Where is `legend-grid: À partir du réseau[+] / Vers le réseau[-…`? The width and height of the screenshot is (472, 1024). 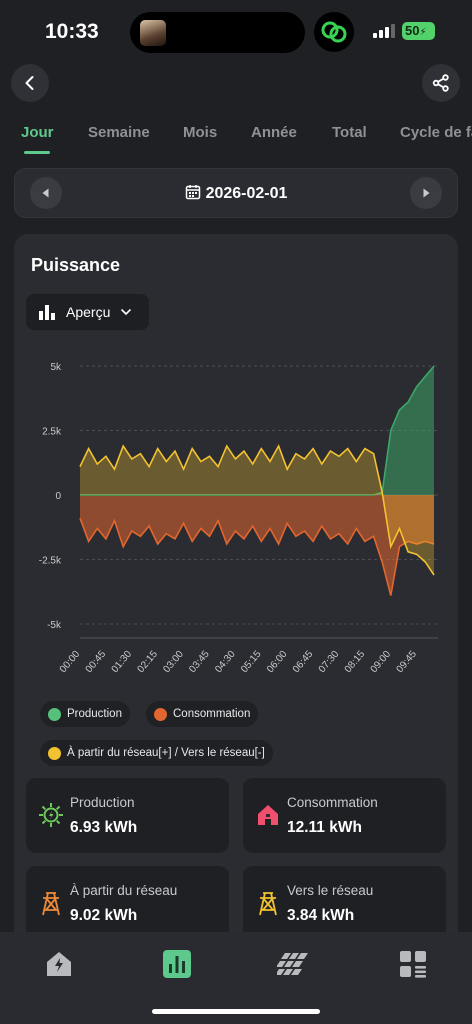 legend-grid: À partir du réseau[+] / Vers le réseau[-… is located at coordinates (156, 753).